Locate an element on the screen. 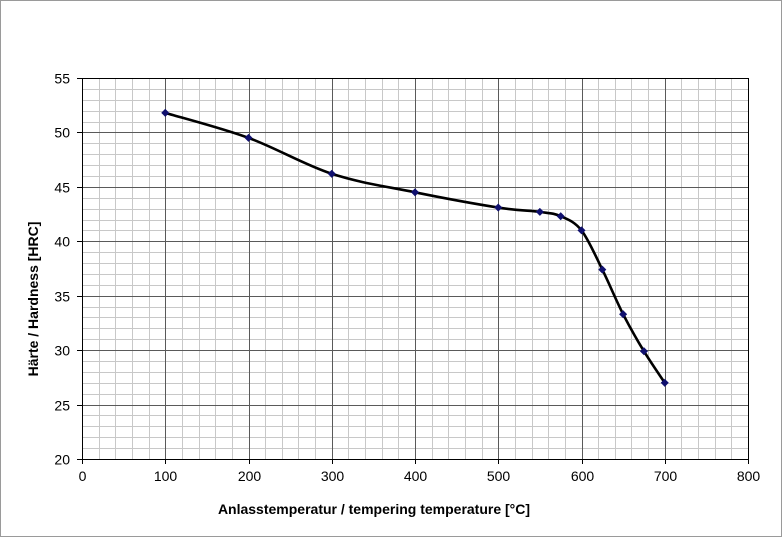  y-tick-label: 50 is located at coordinates (62, 133).